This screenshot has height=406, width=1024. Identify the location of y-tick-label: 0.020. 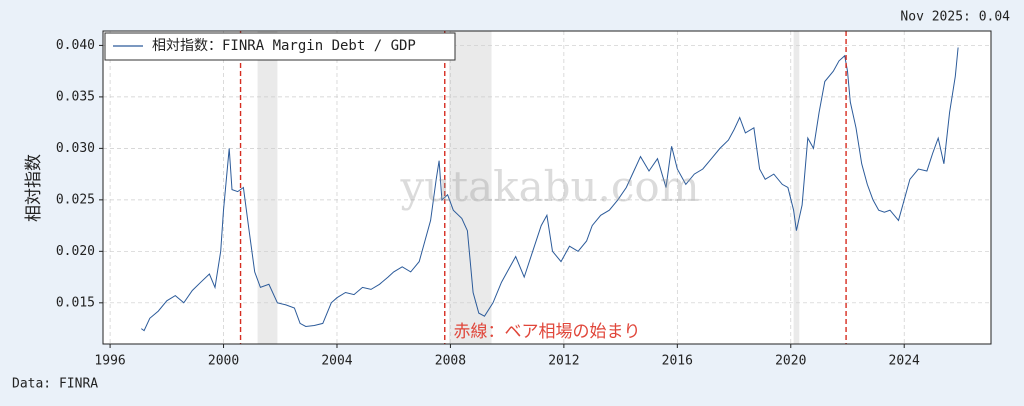
(75, 251).